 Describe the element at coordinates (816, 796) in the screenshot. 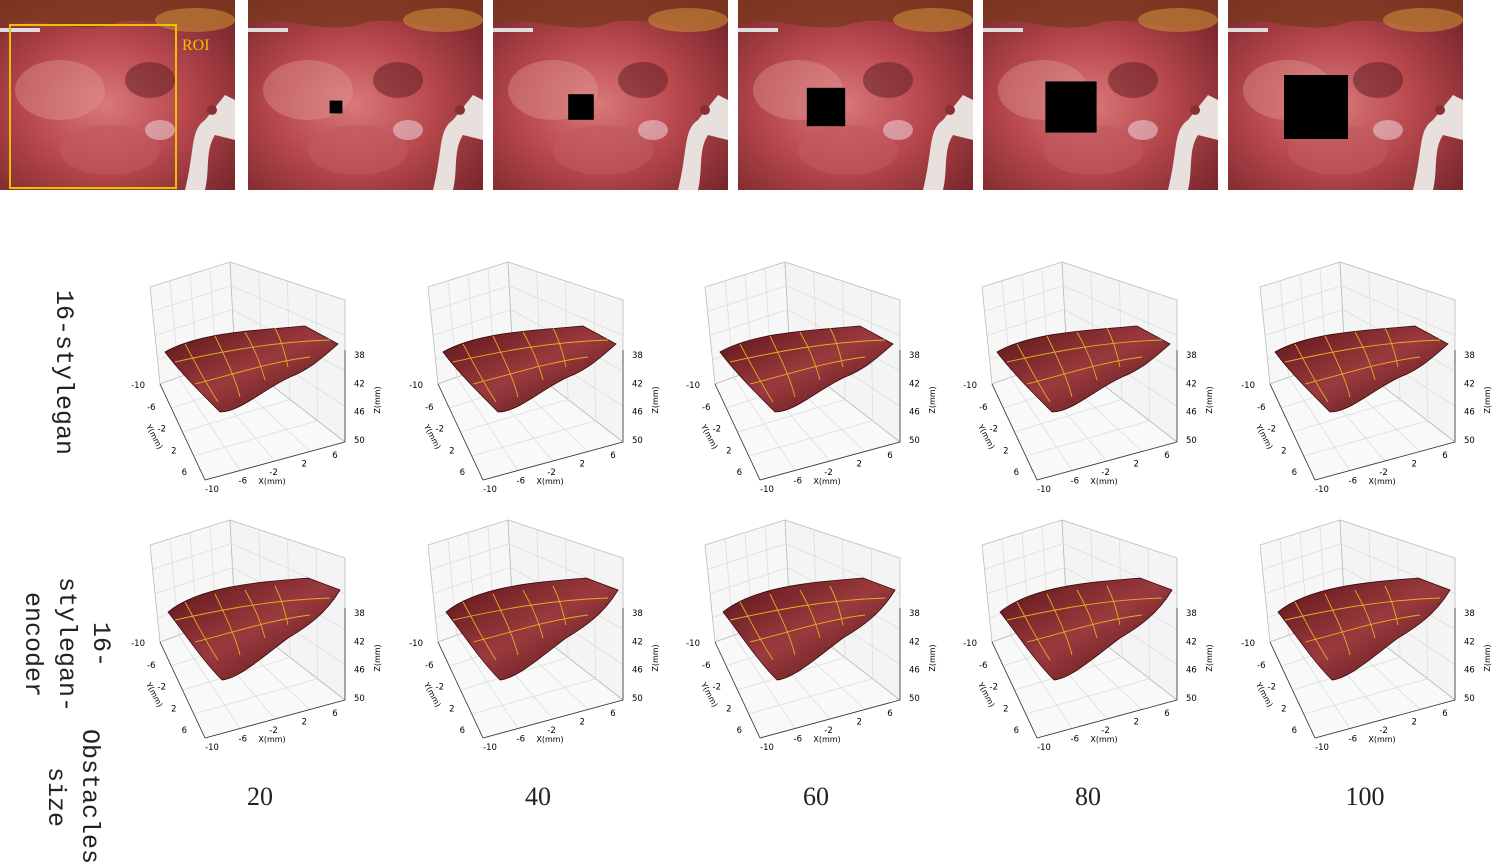

I see `column-label: 60` at that location.